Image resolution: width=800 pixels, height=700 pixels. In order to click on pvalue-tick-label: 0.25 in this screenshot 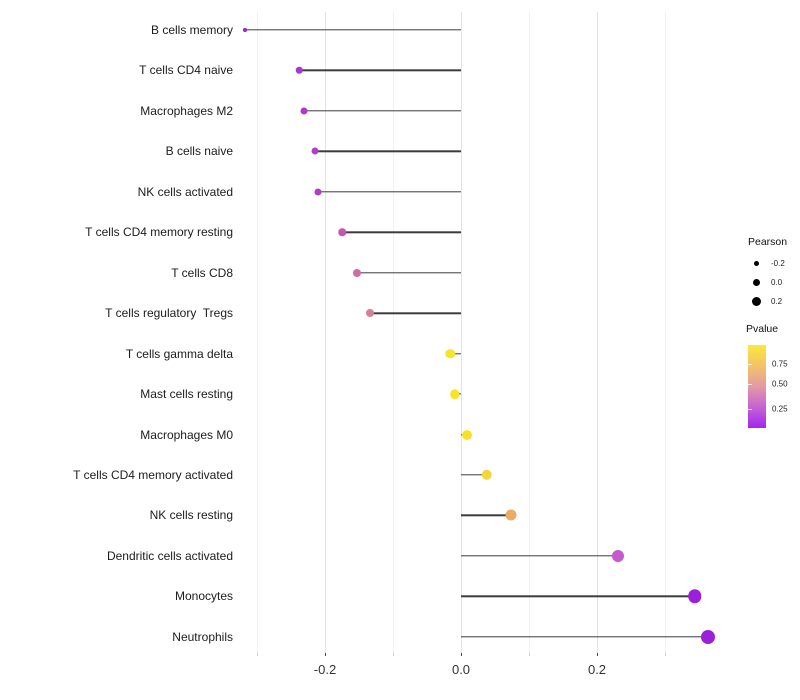, I will do `click(780, 409)`.